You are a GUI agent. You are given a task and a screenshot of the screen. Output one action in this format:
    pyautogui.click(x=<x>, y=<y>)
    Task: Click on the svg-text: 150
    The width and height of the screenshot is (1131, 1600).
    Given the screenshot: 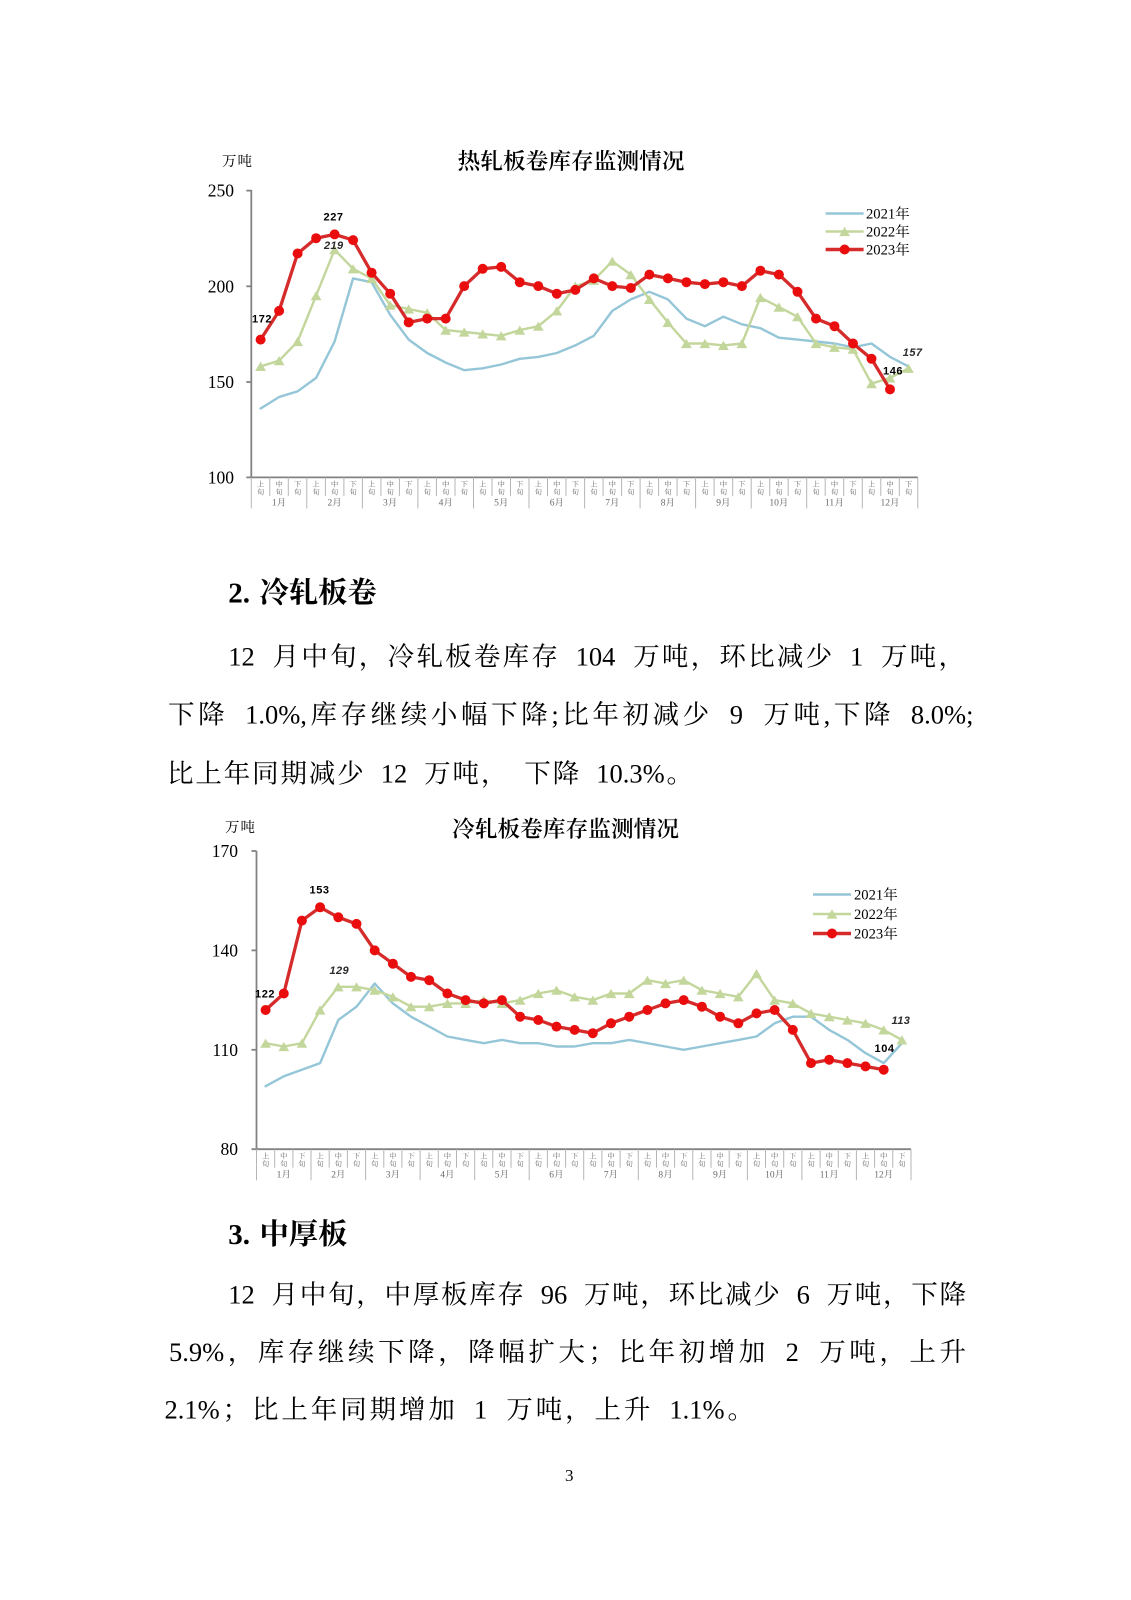 What is the action you would take?
    pyautogui.click(x=221, y=382)
    